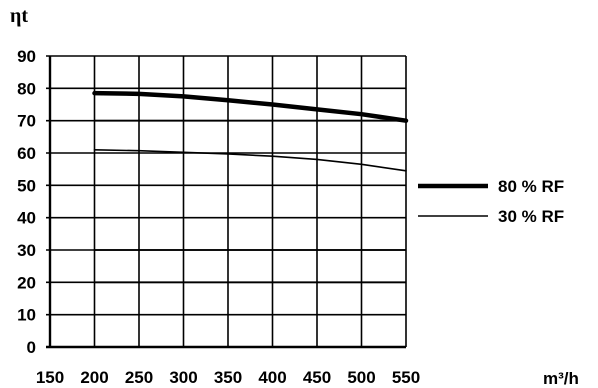 This screenshot has height=388, width=598. What do you see at coordinates (183, 377) in the screenshot?
I see `x-tick-label: 300` at bounding box center [183, 377].